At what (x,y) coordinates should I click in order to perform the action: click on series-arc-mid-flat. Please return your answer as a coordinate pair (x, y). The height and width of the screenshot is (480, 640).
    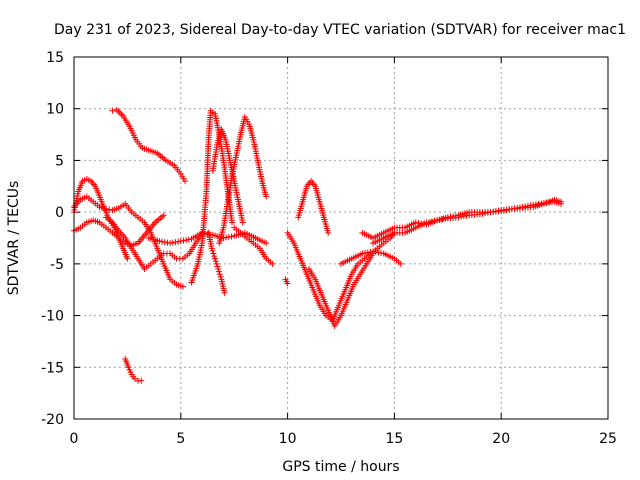
    Looking at the image, I should click on (207, 238).